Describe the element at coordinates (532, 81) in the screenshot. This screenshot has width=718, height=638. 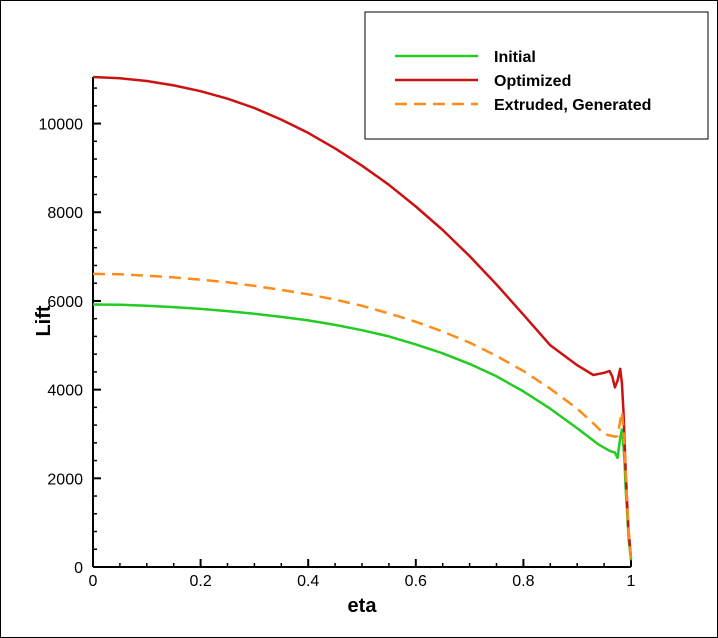
I see `legend-label-2: Optimized` at that location.